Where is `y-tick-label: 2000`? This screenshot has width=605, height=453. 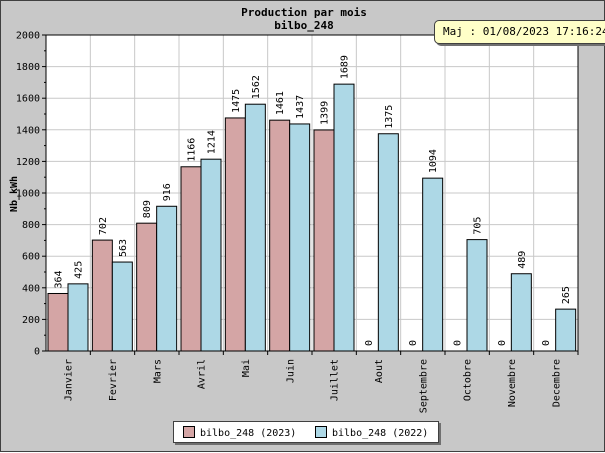
y-tick-label: 2000 is located at coordinates (28, 36).